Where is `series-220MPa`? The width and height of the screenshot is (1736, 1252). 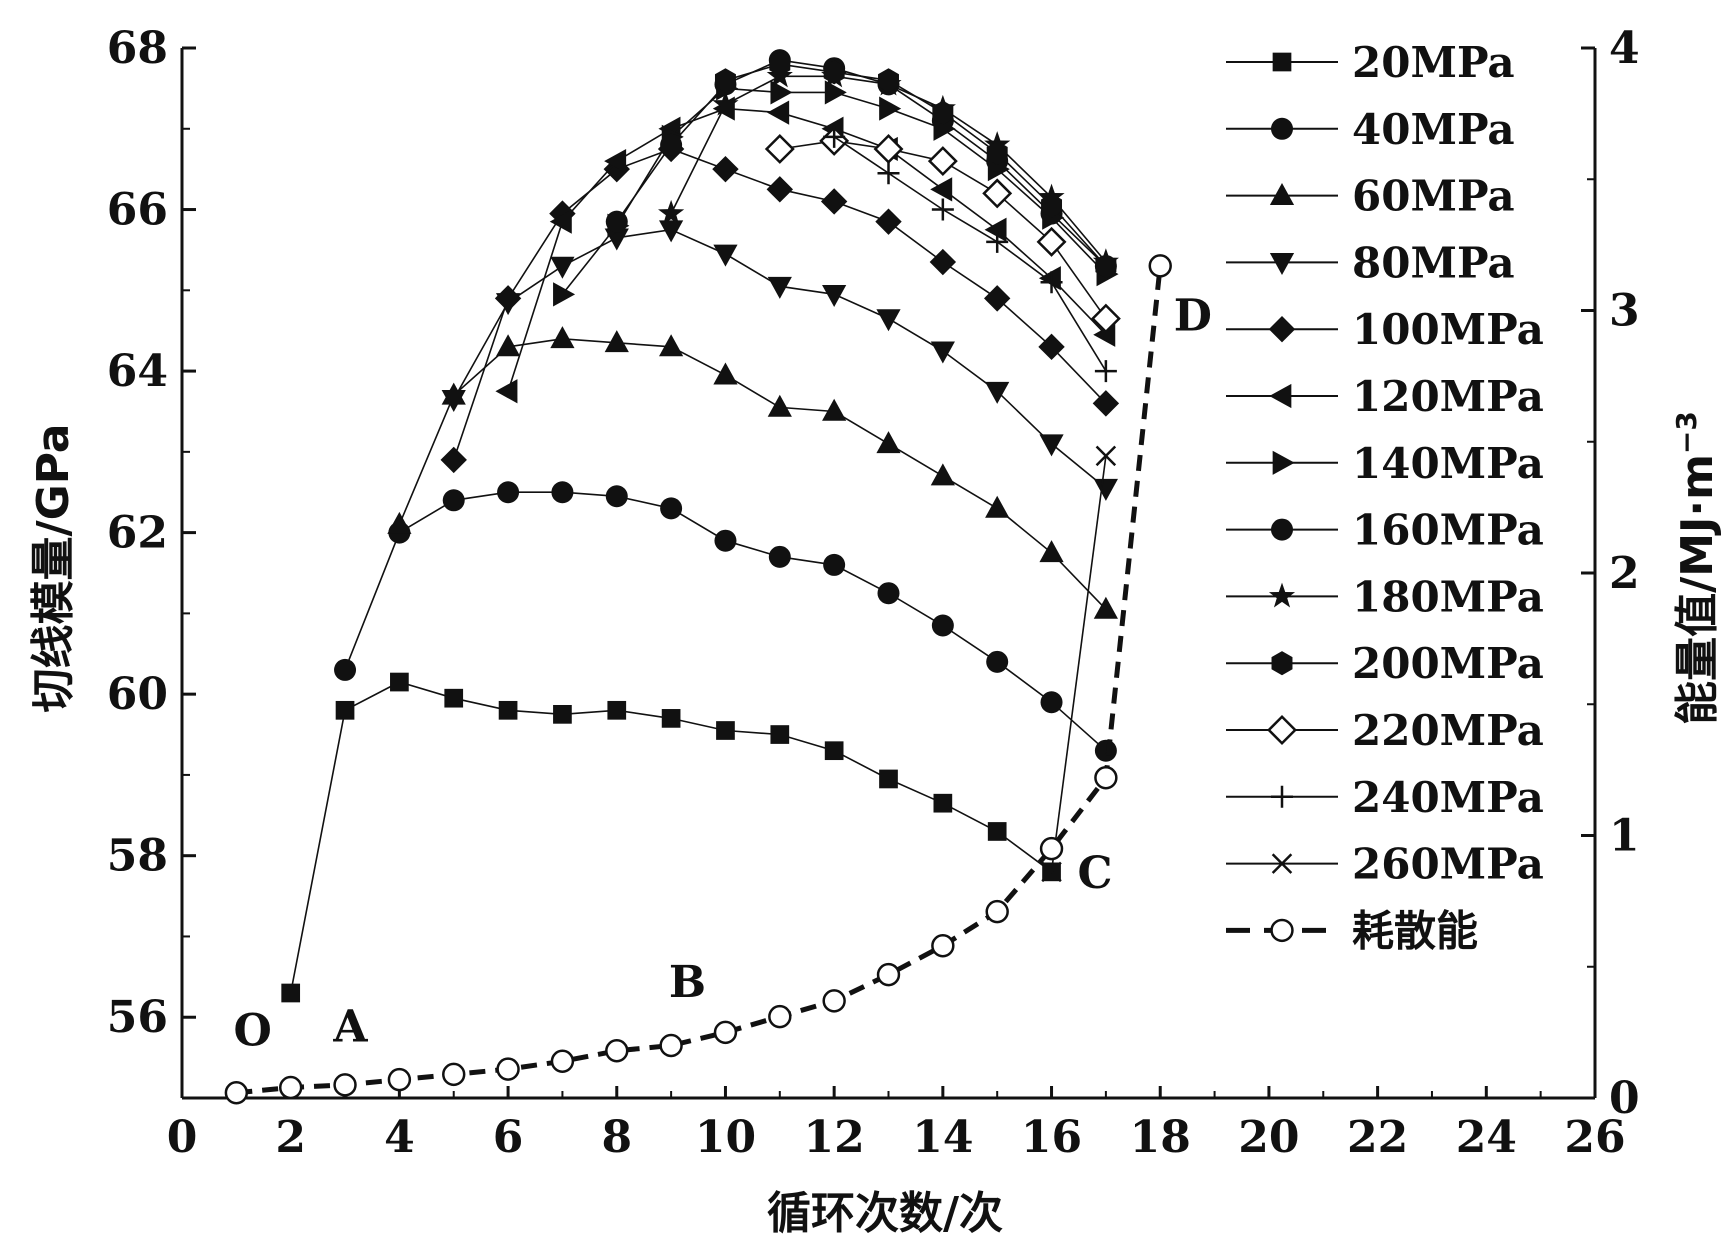
series-220MPa is located at coordinates (942, 229).